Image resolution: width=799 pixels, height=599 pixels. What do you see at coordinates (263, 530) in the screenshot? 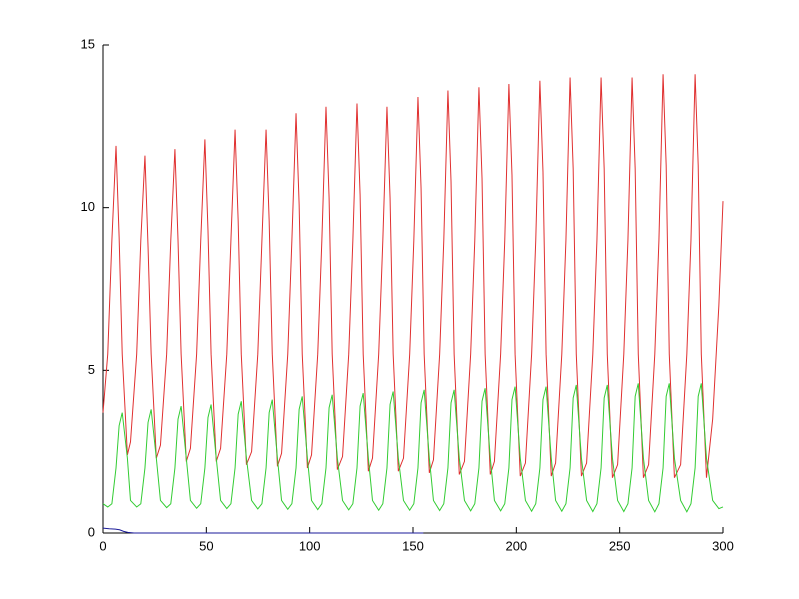
I see `data-line` at bounding box center [263, 530].